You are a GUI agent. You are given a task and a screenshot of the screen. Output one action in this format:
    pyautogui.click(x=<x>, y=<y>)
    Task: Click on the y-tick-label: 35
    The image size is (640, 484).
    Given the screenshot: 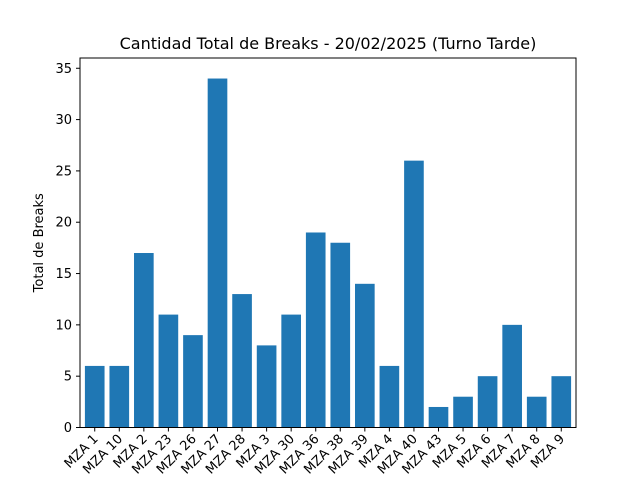 What is the action you would take?
    pyautogui.click(x=63, y=69)
    